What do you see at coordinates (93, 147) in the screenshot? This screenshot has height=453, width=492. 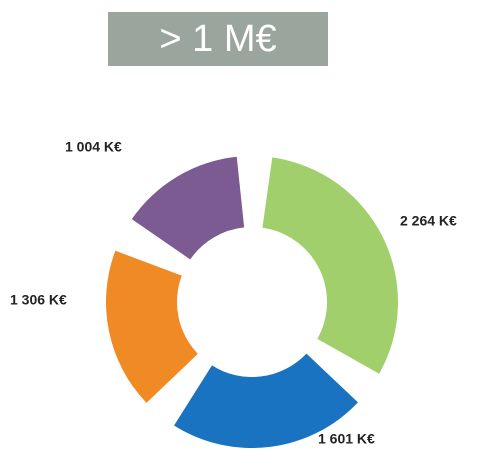 I see `data-label: 1 004 K€` at bounding box center [93, 147].